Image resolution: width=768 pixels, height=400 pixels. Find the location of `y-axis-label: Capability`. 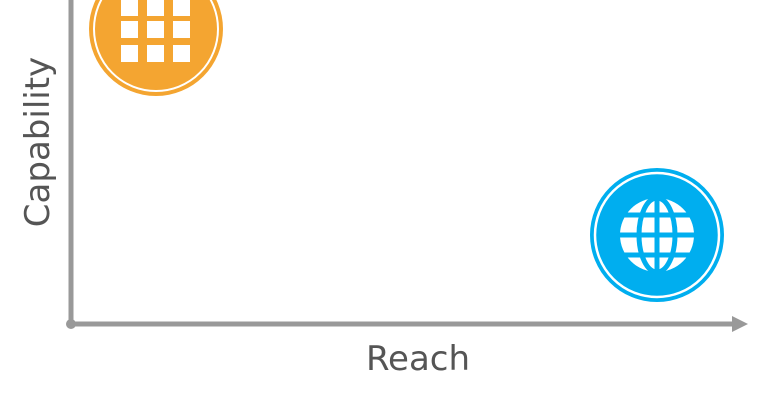

y-axis-label: Capability is located at coordinates (38, 142).